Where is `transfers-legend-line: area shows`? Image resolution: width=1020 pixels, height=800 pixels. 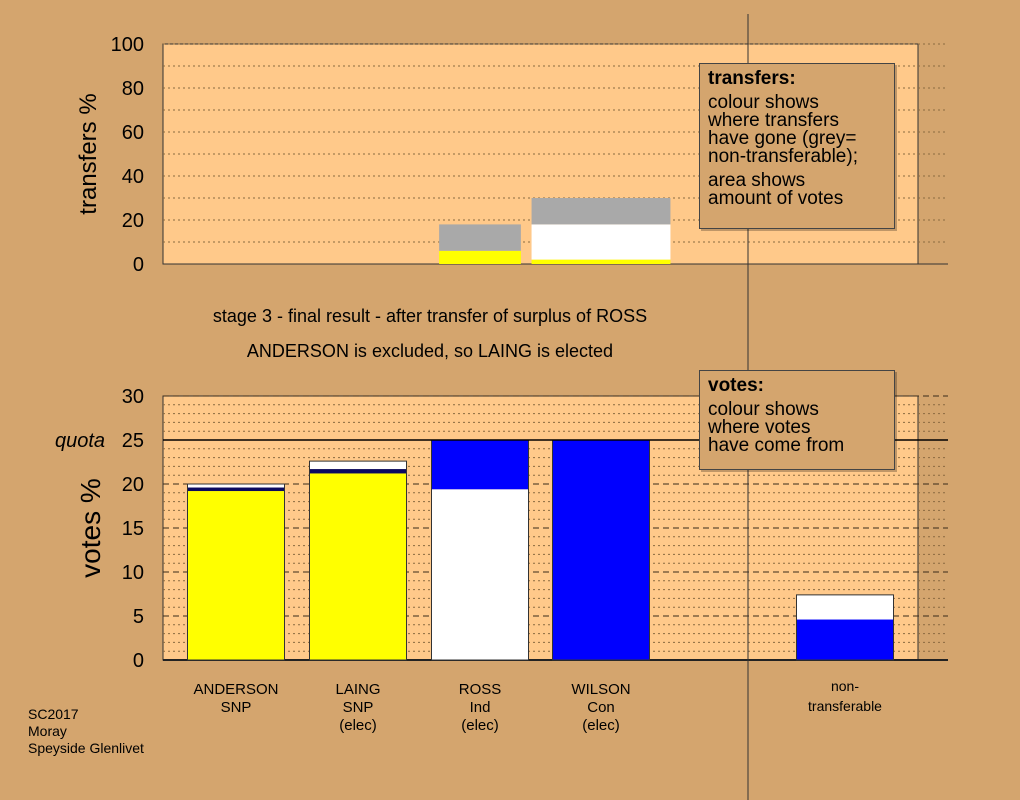 transfers-legend-line: area shows is located at coordinates (757, 180).